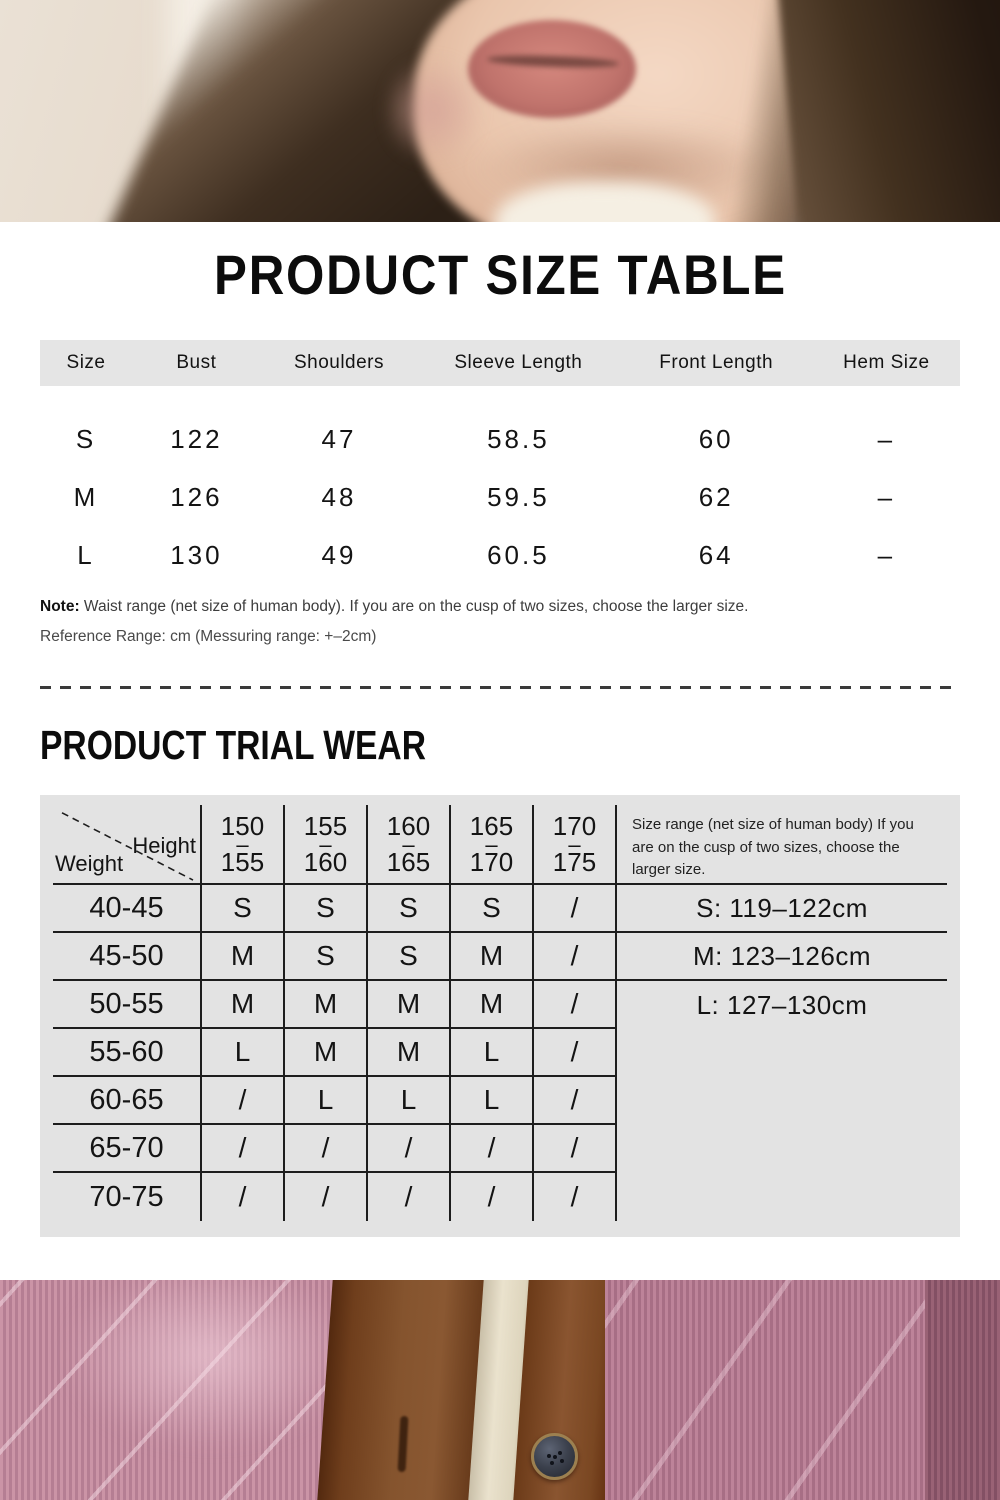 Image resolution: width=1000 pixels, height=1500 pixels. I want to click on size-table-cell: 122, so click(196, 438).